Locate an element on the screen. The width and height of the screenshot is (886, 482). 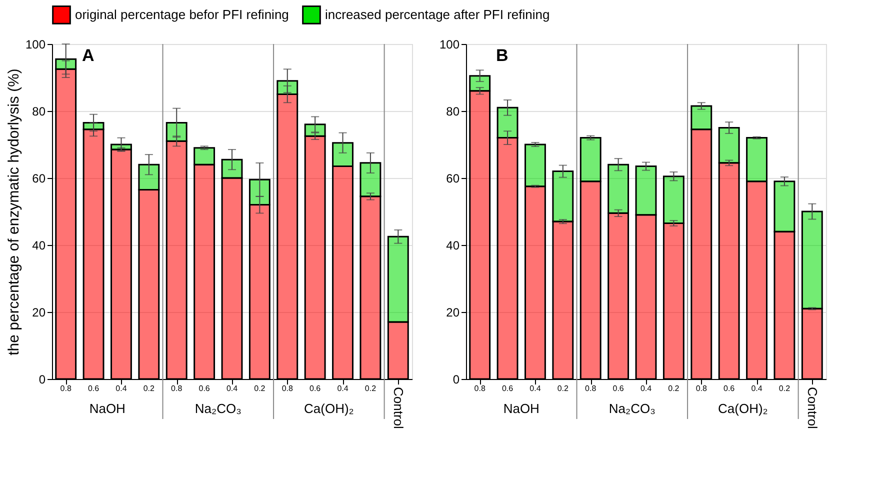
chart-title: A is located at coordinates (88, 55).